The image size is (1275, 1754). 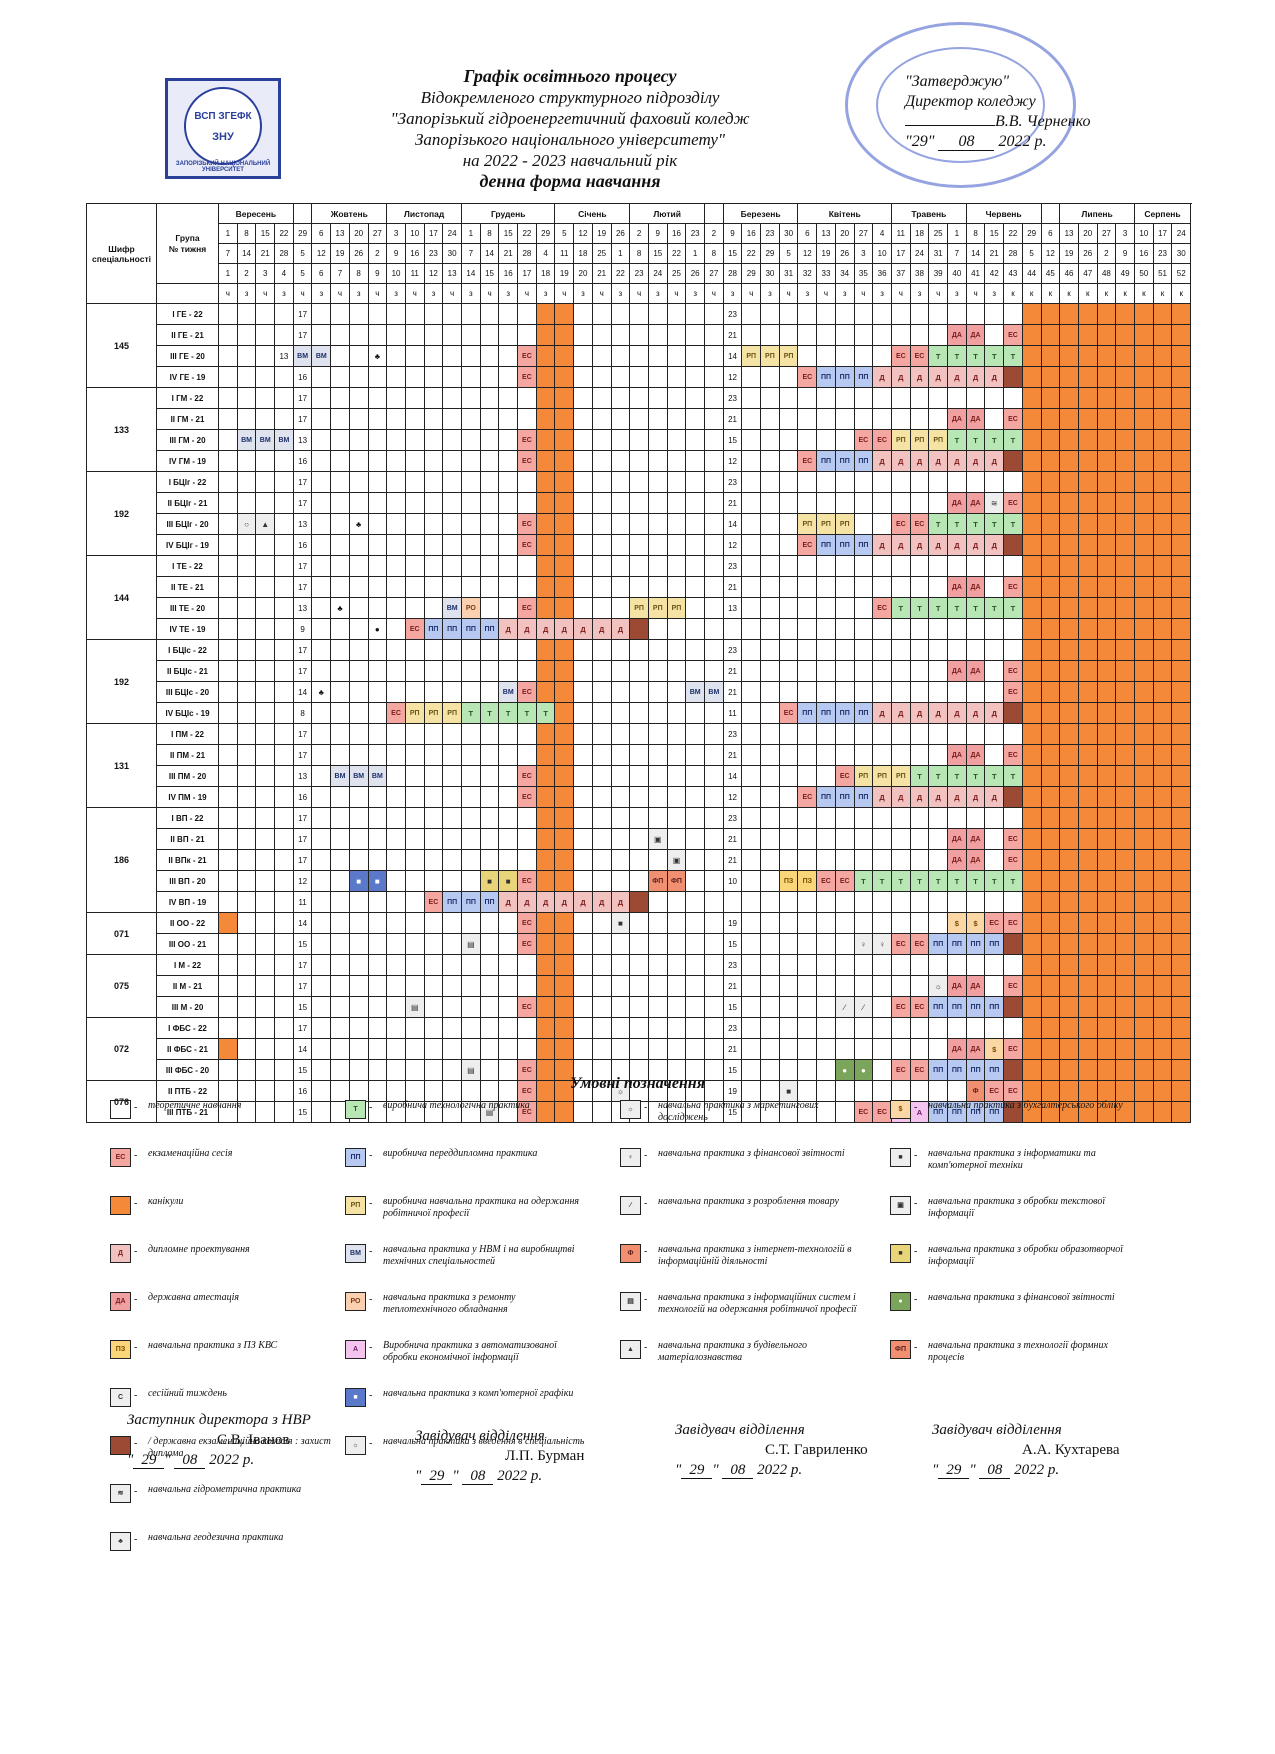 I want to click on schedule-cell: РП, so click(x=882, y=776).